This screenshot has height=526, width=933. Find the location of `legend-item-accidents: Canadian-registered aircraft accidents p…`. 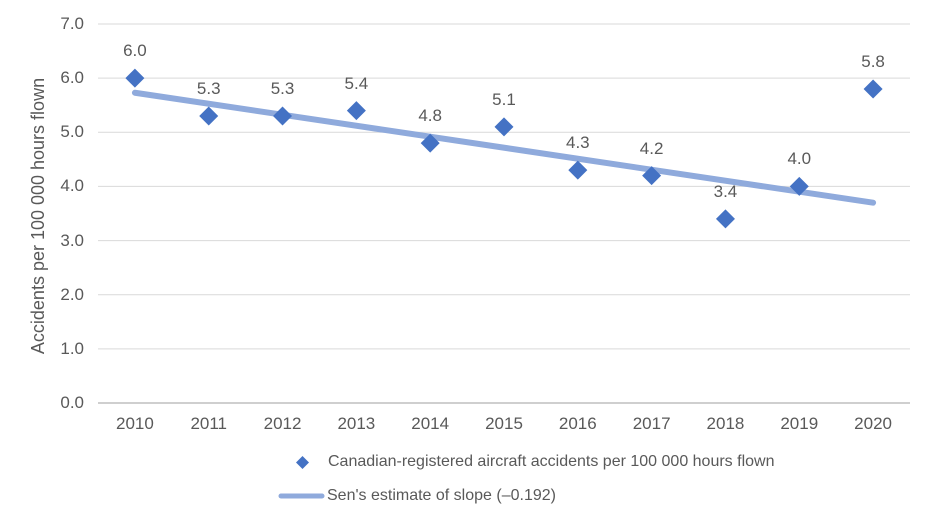

legend-item-accidents: Canadian-registered aircraft accidents p… is located at coordinates (535, 462).